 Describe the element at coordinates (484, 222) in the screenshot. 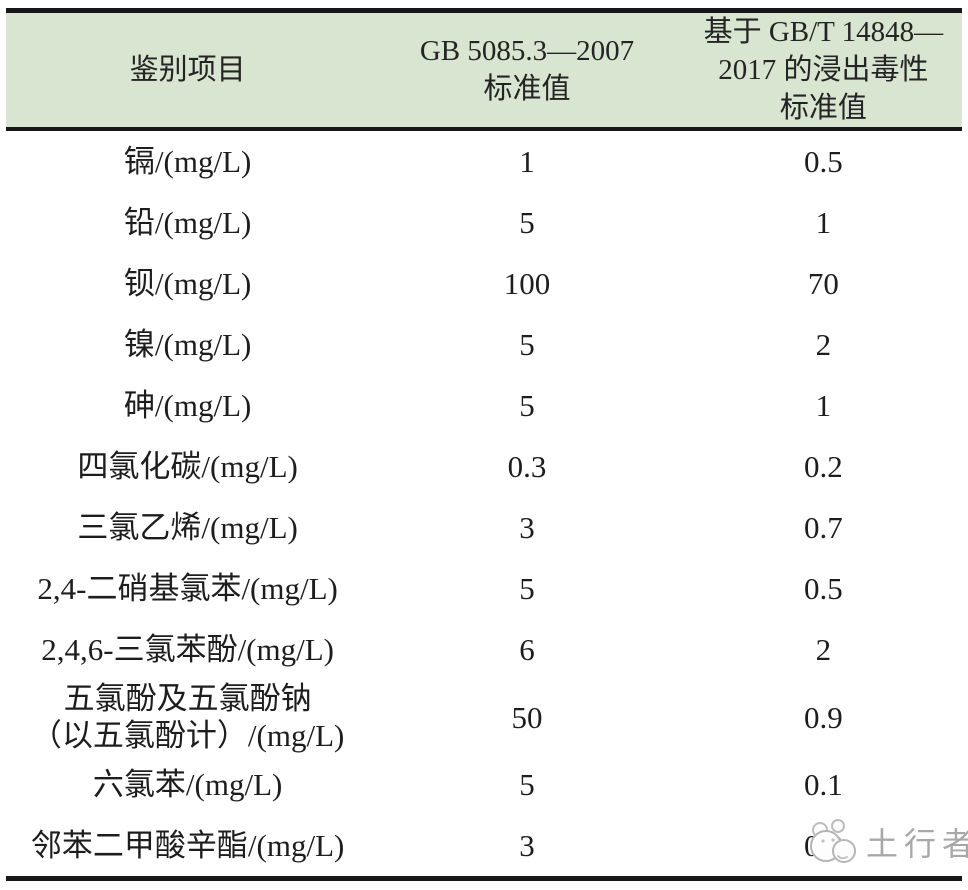

I see `table-row: 铅/(mg/L) 5 1` at that location.